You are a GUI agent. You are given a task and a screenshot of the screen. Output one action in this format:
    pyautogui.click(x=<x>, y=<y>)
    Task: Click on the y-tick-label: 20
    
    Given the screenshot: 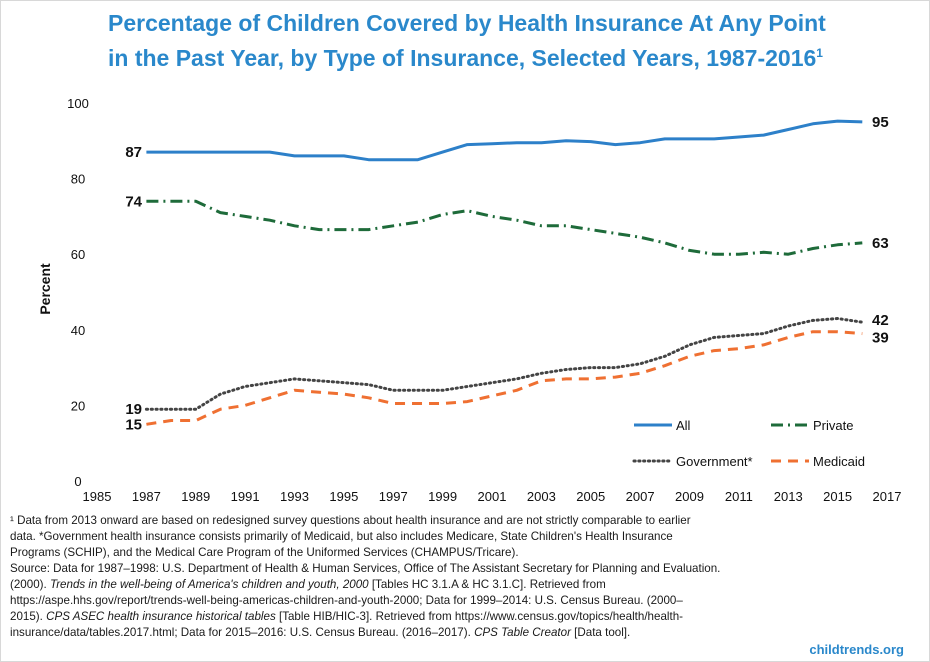 What is the action you would take?
    pyautogui.click(x=78, y=405)
    